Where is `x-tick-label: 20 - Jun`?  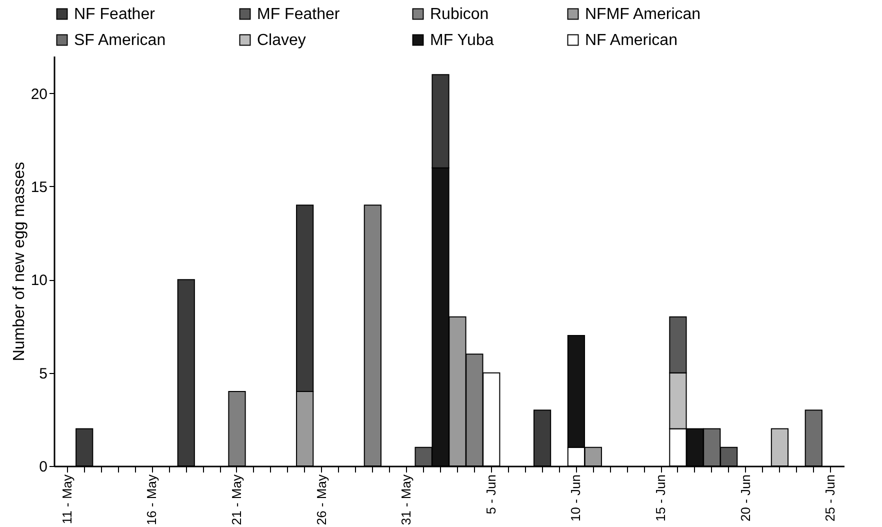 x-tick-label: 20 - Jun is located at coordinates (745, 498).